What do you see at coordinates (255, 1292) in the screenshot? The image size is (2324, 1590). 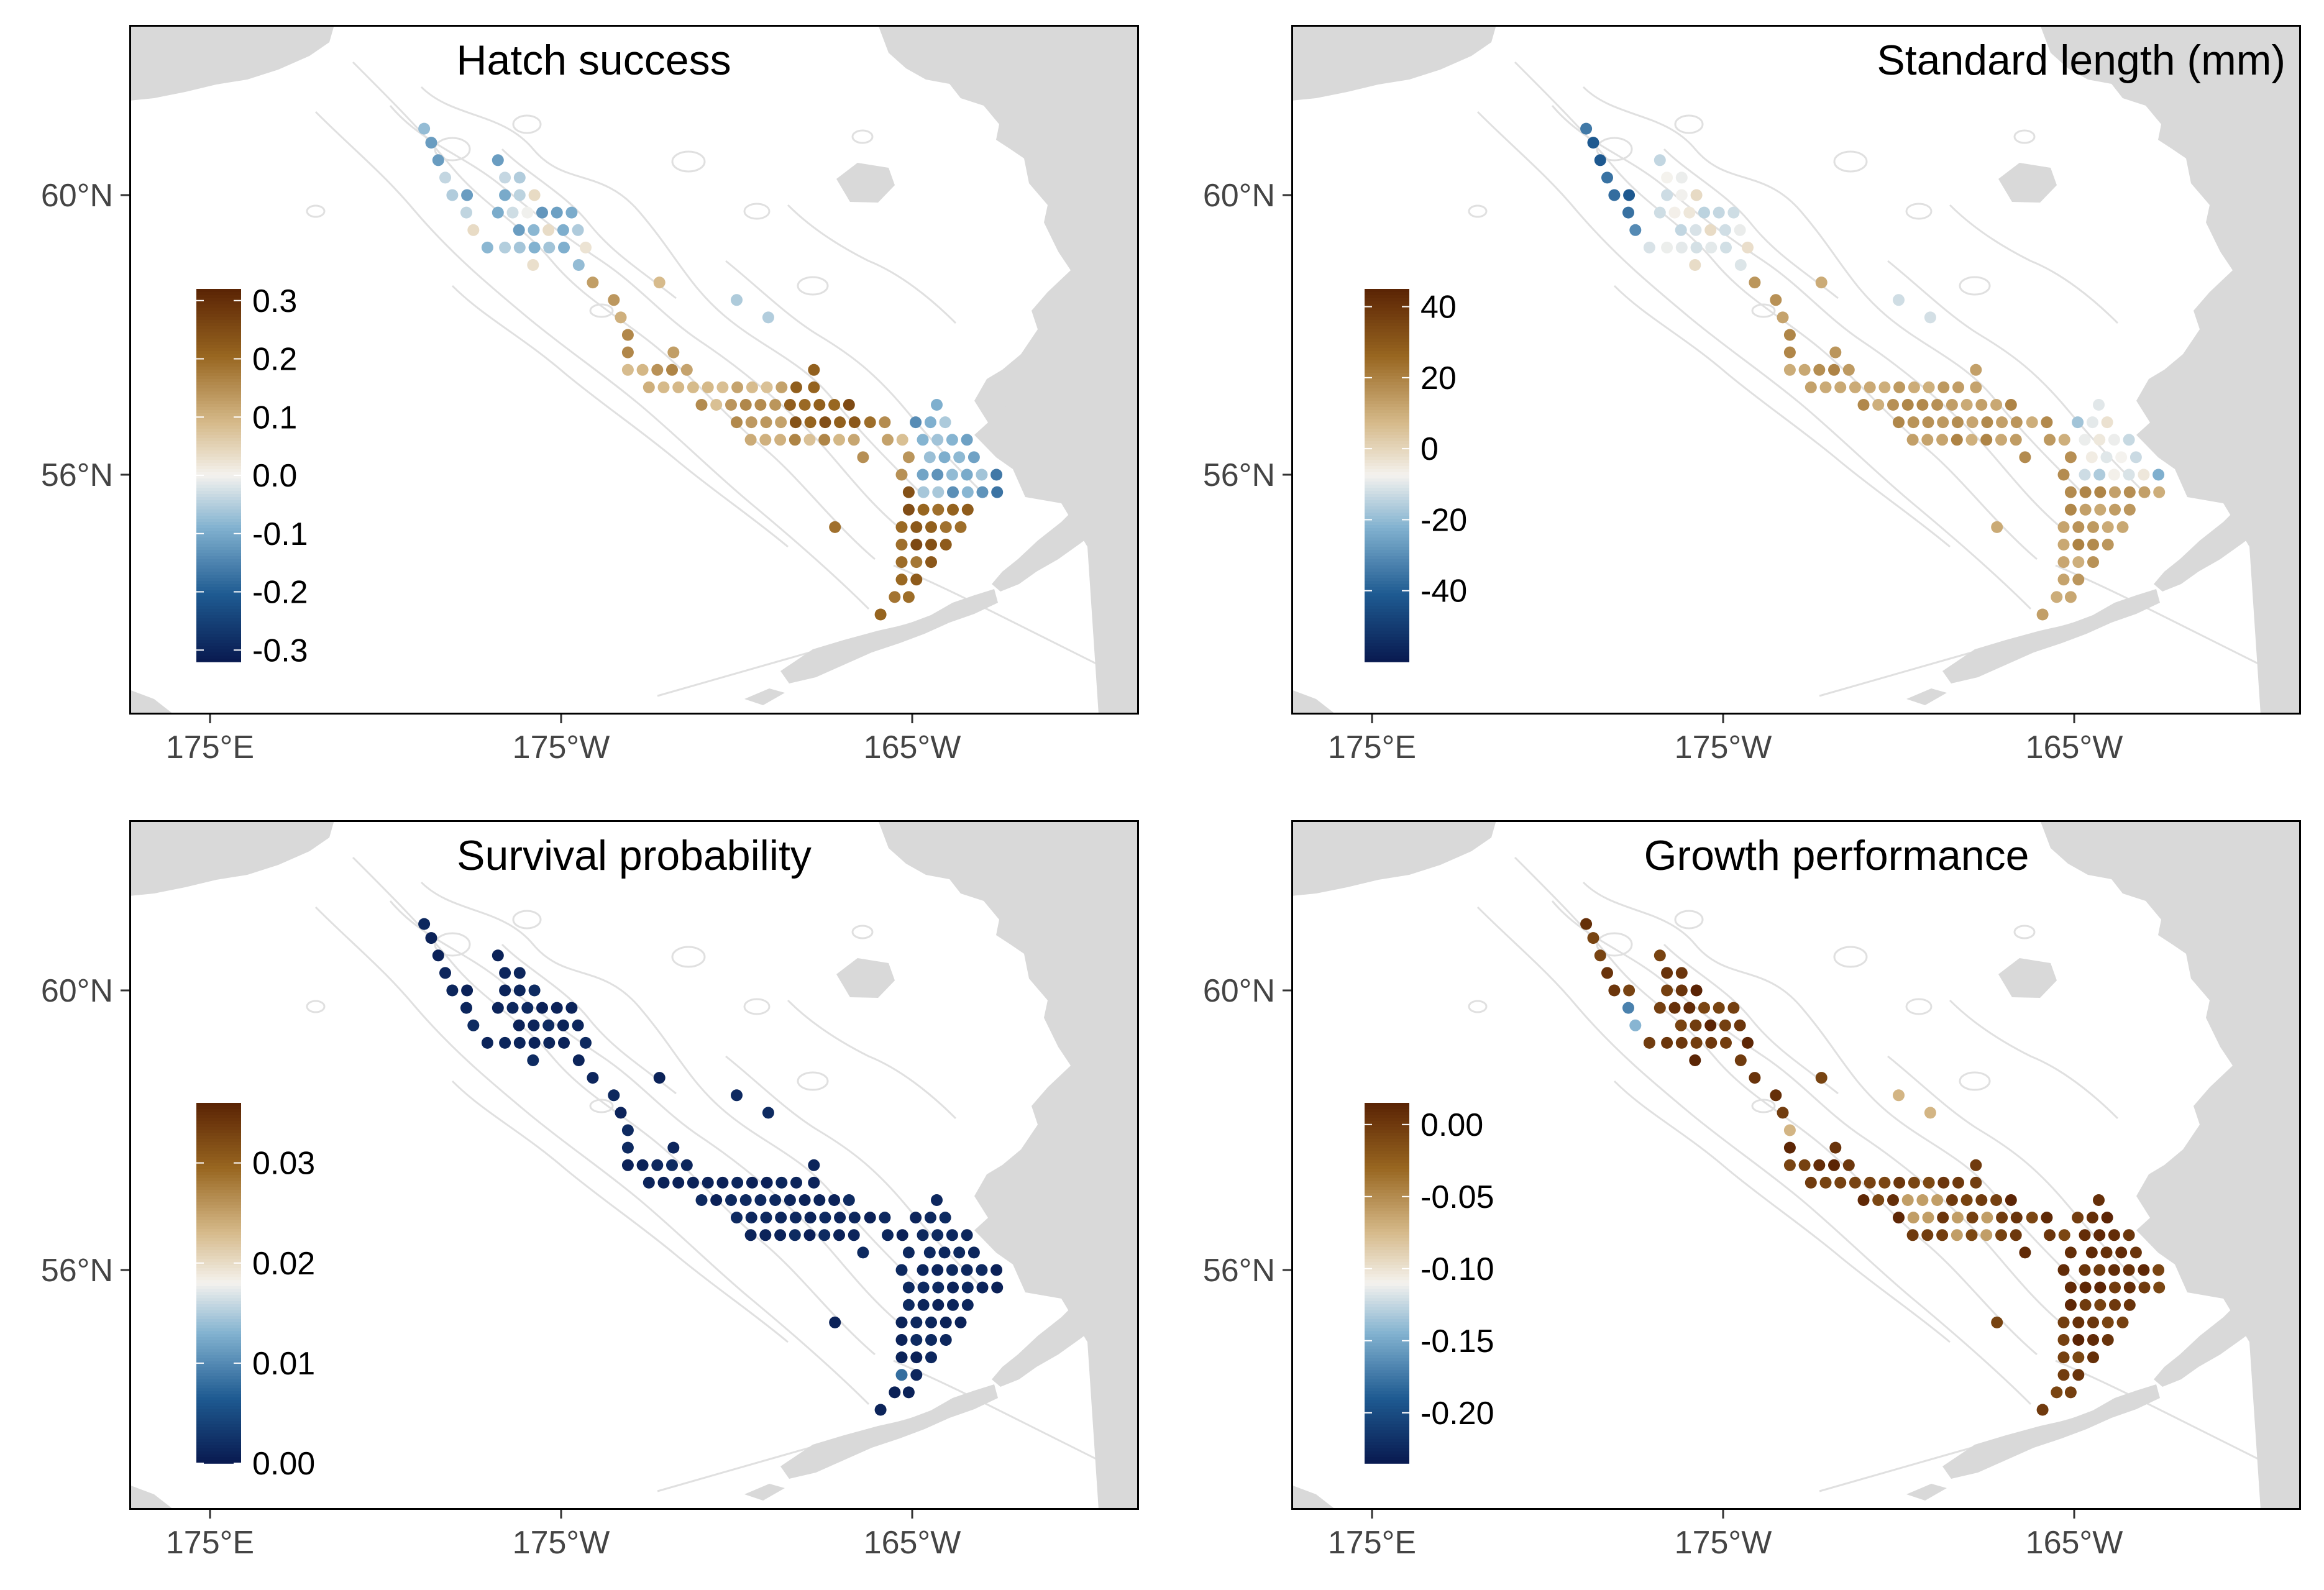 I see `legend-colorbar: 0.03 0.02 0.01 0.00` at bounding box center [255, 1292].